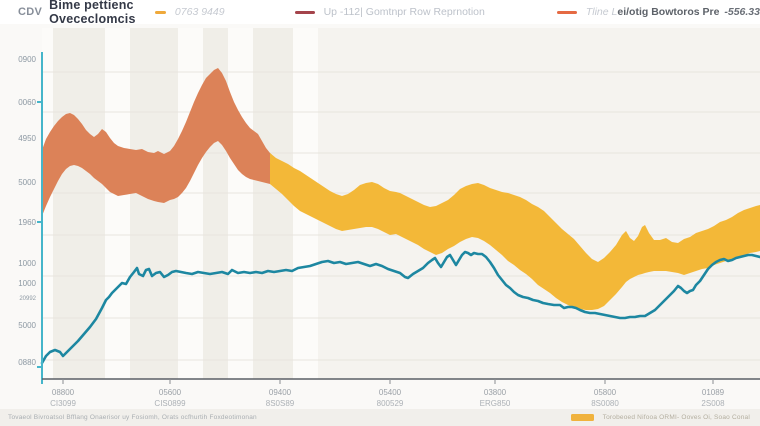 The width and height of the screenshot is (760, 426). What do you see at coordinates (160, 12) in the screenshot?
I see `legend-dash-yellow-icon` at bounding box center [160, 12].